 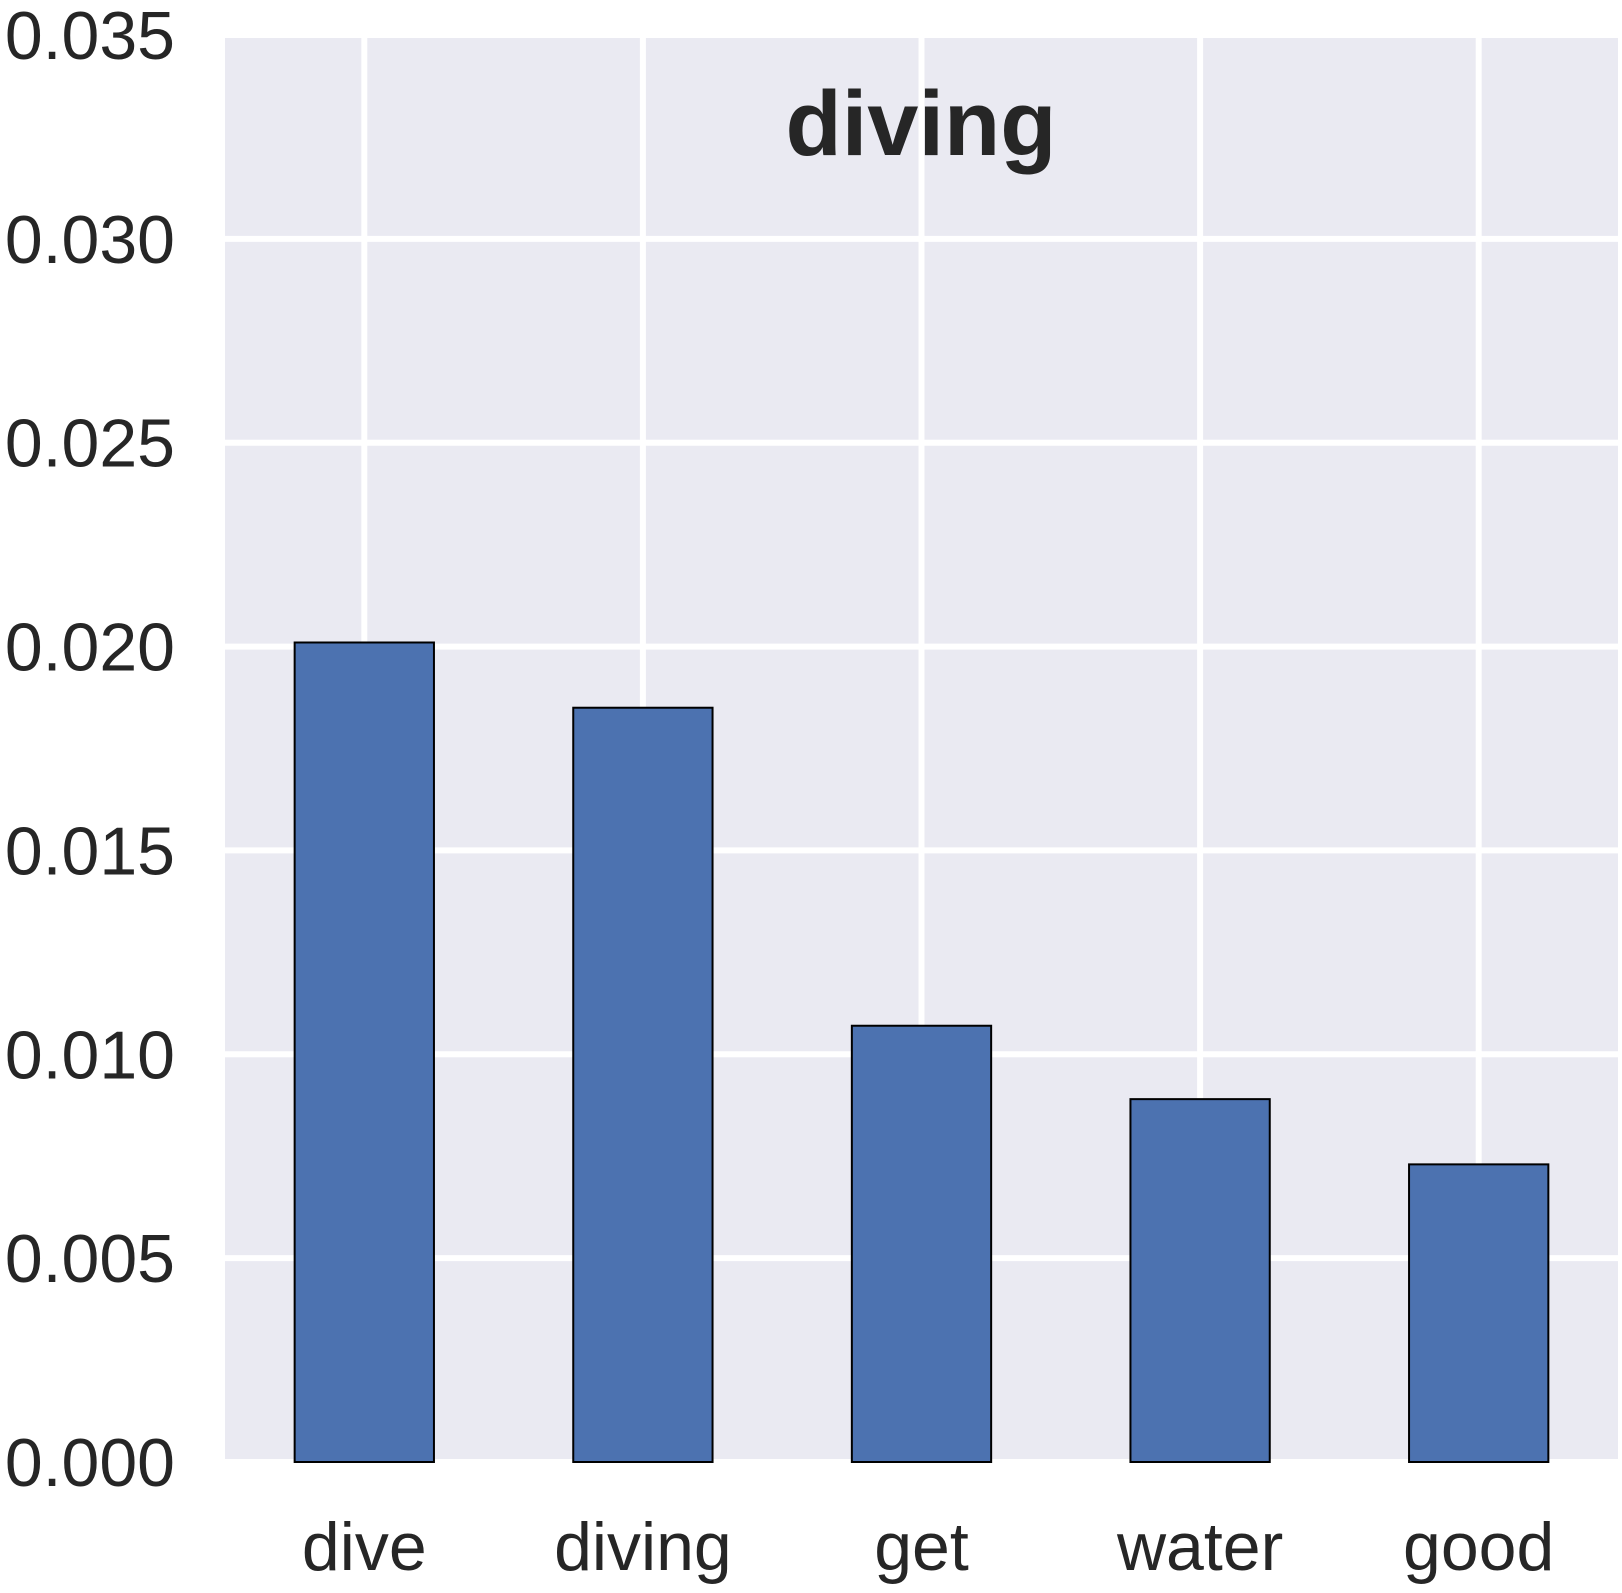 I want to click on x-axis-tick-labels: dive diving get water good, so click(x=928, y=1547).